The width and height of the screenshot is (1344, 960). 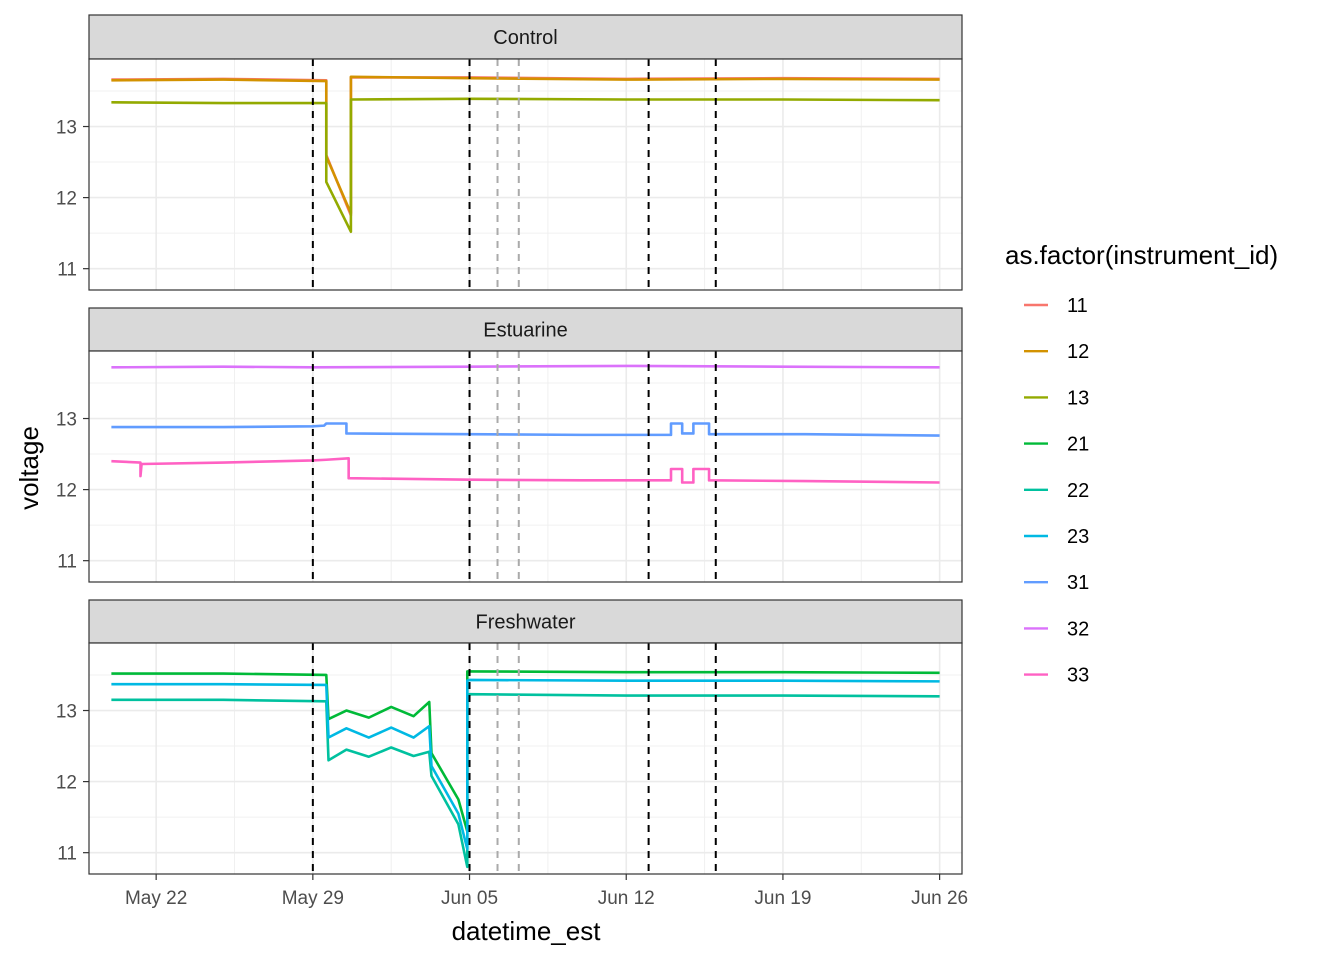 I want to click on x-tick-label: Jun 12, so click(x=626, y=898).